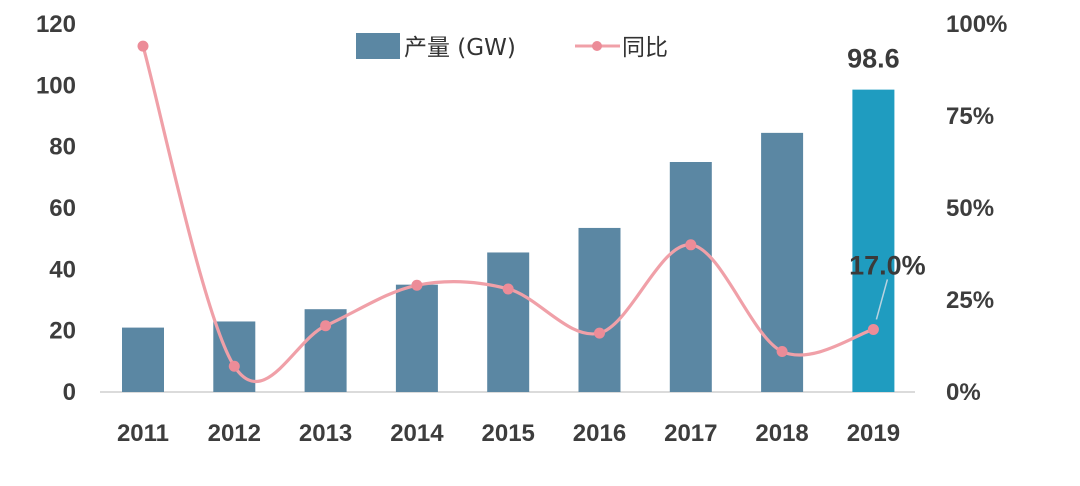  Describe the element at coordinates (378, 46) in the screenshot. I see `legend-bar-swatch` at that location.